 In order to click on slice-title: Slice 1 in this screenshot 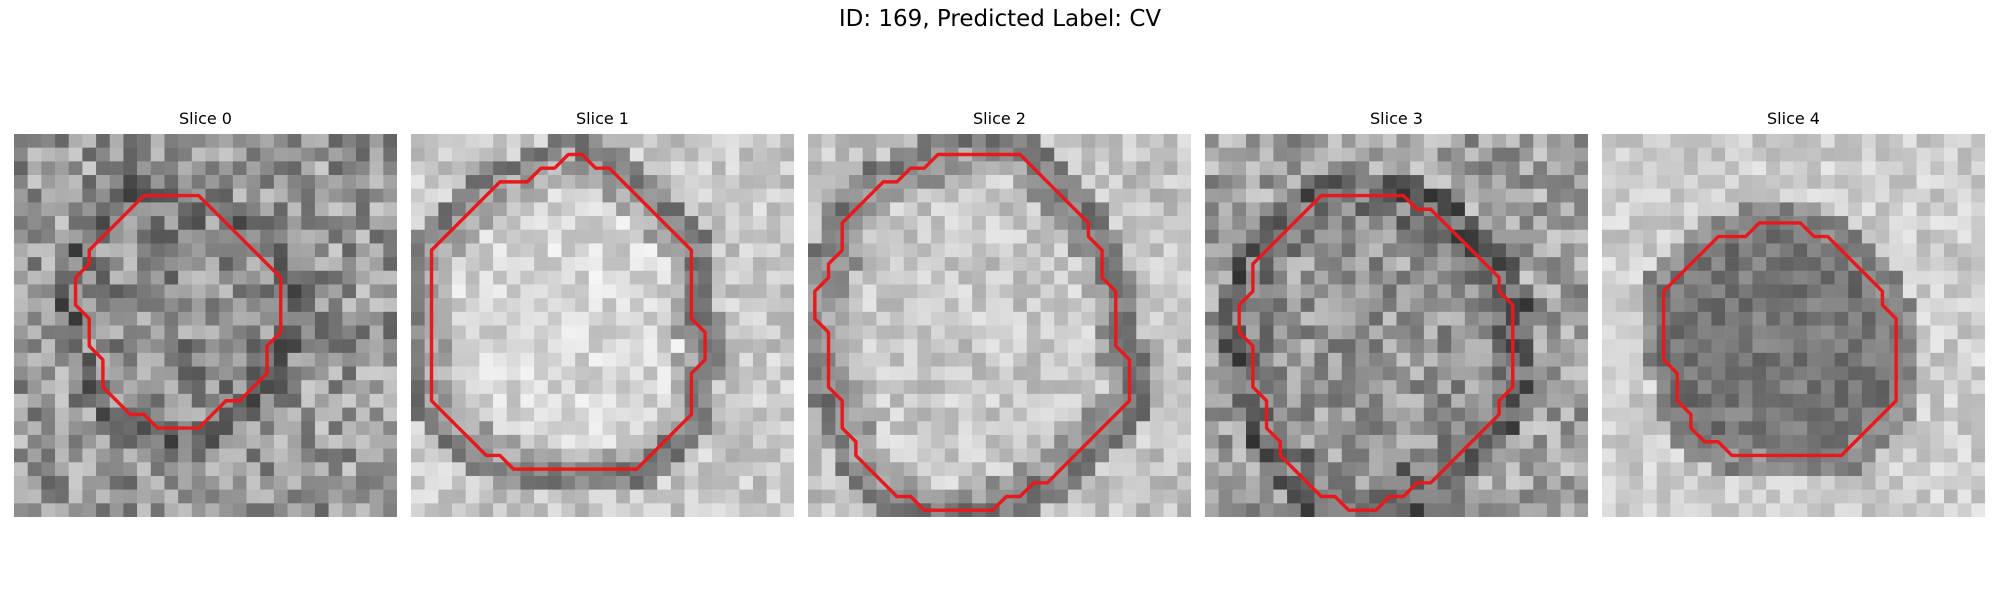, I will do `click(602, 118)`.